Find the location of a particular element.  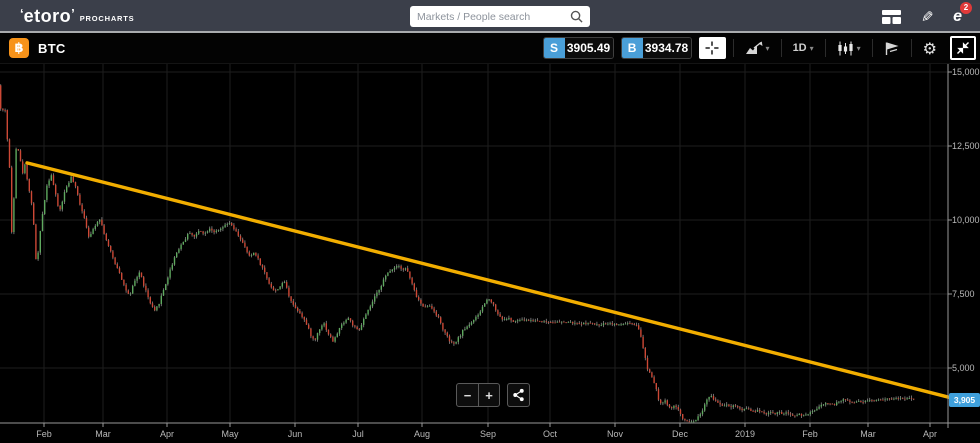

interval-button: 1D ▾ is located at coordinates (803, 48).